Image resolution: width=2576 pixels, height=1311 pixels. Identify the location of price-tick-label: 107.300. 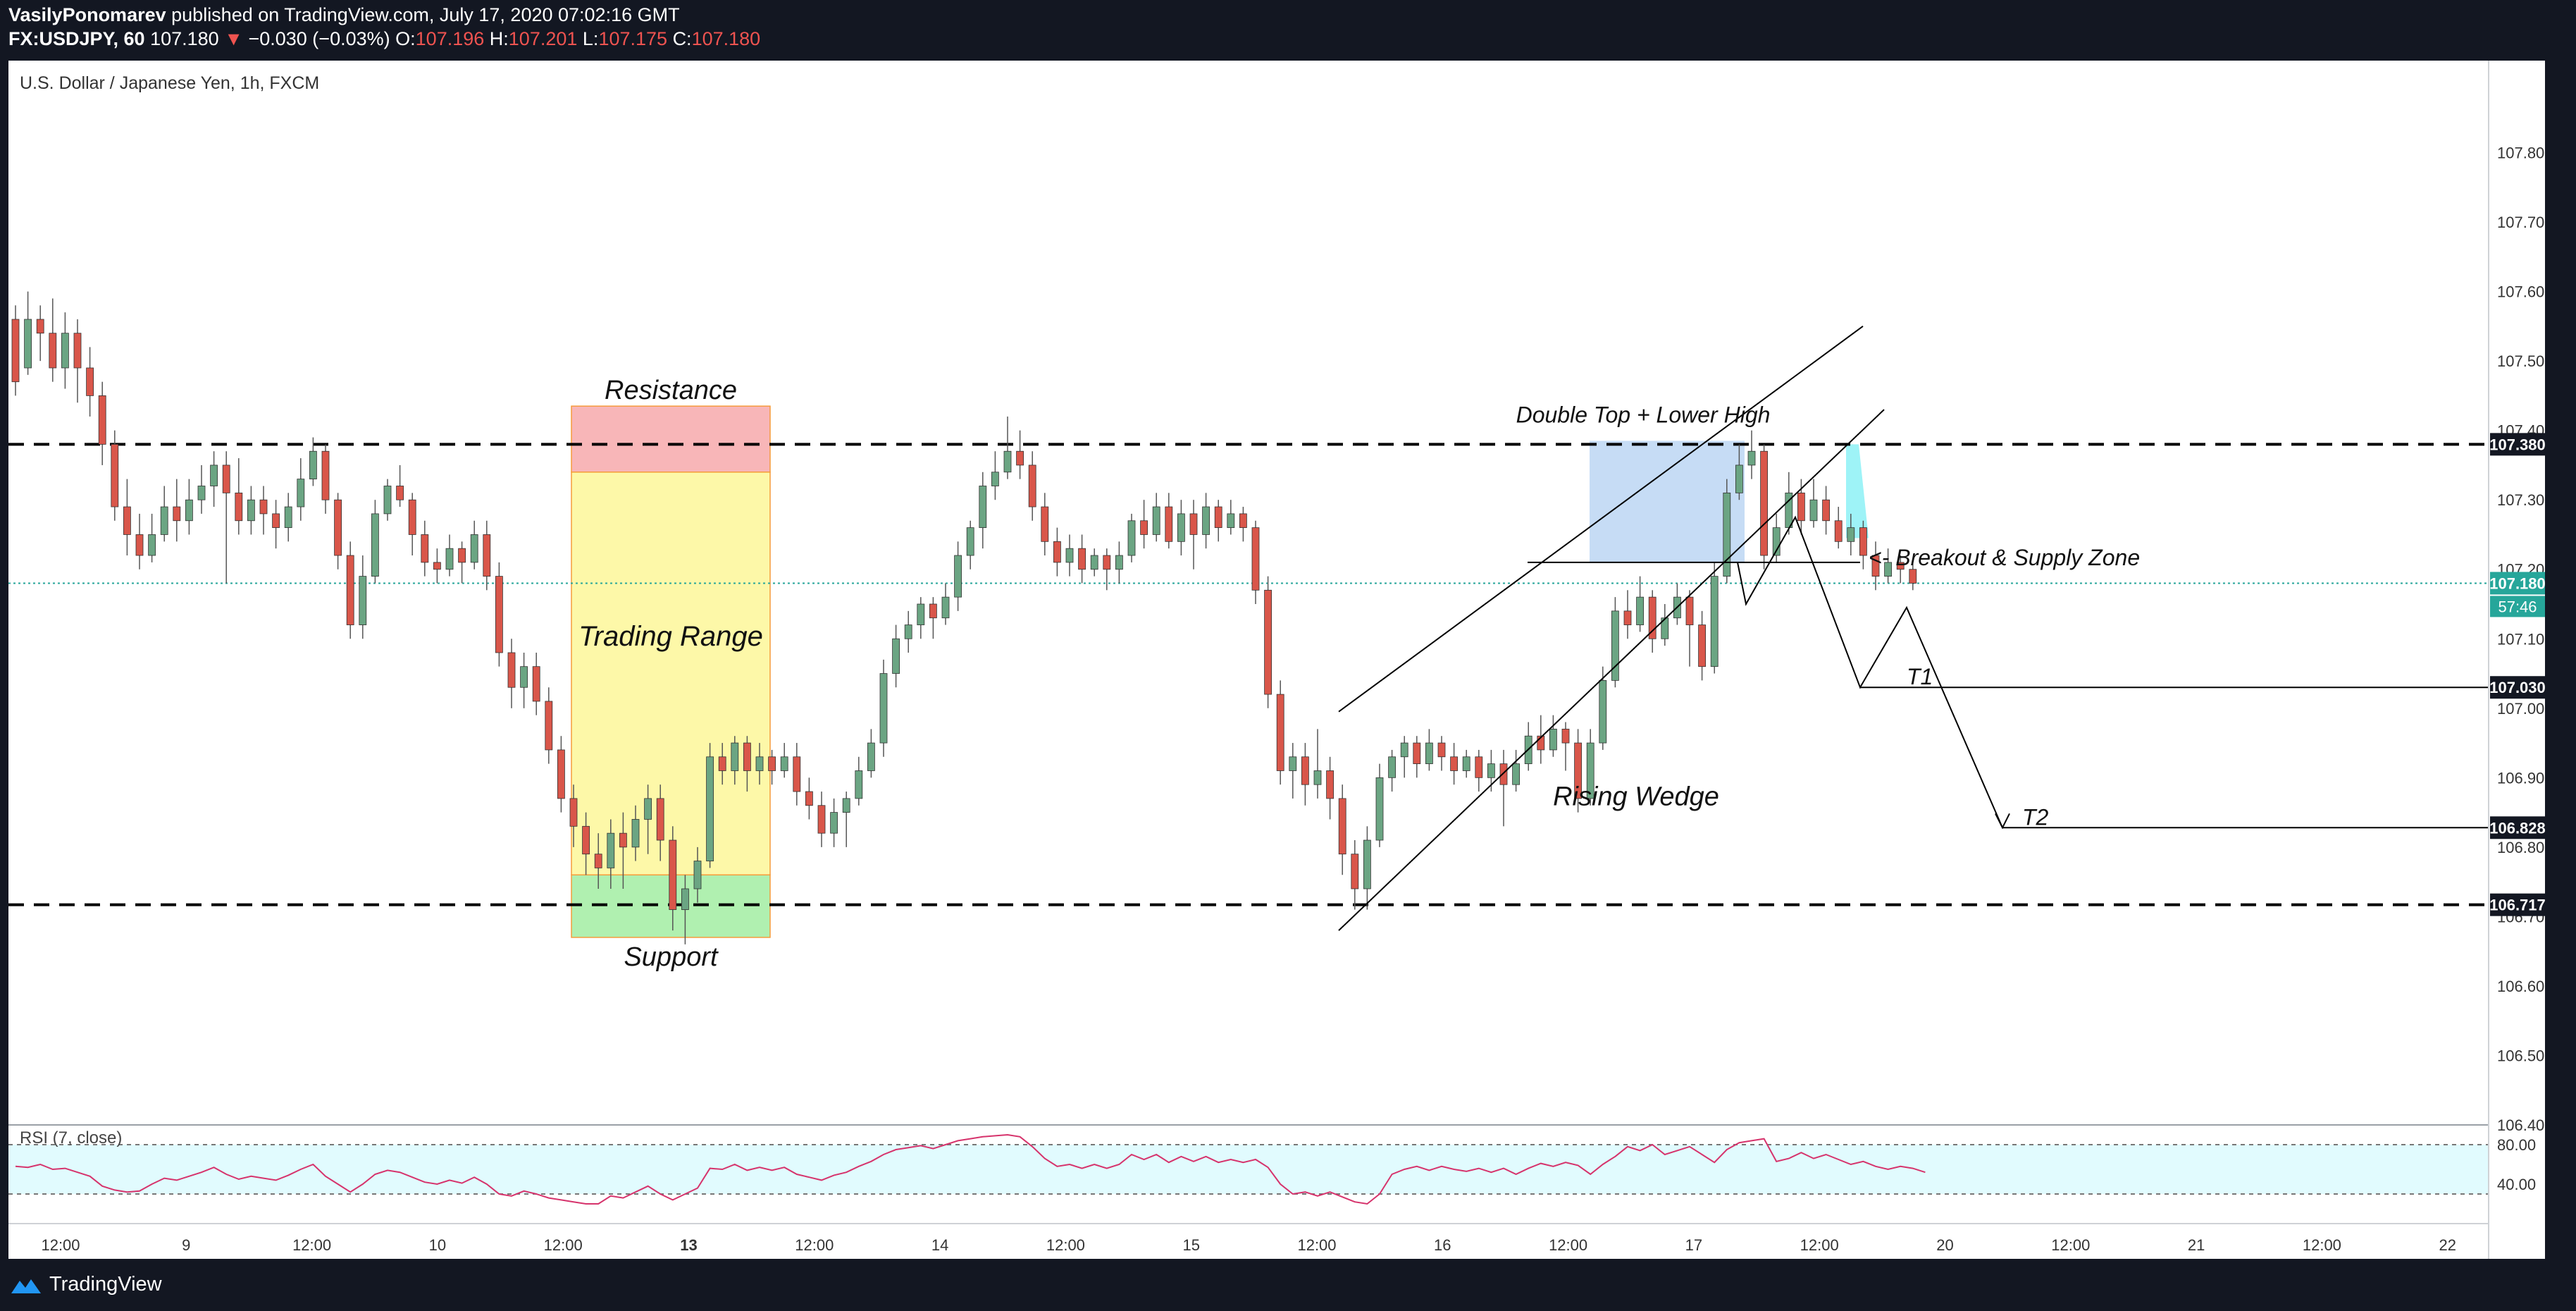
(2521, 500).